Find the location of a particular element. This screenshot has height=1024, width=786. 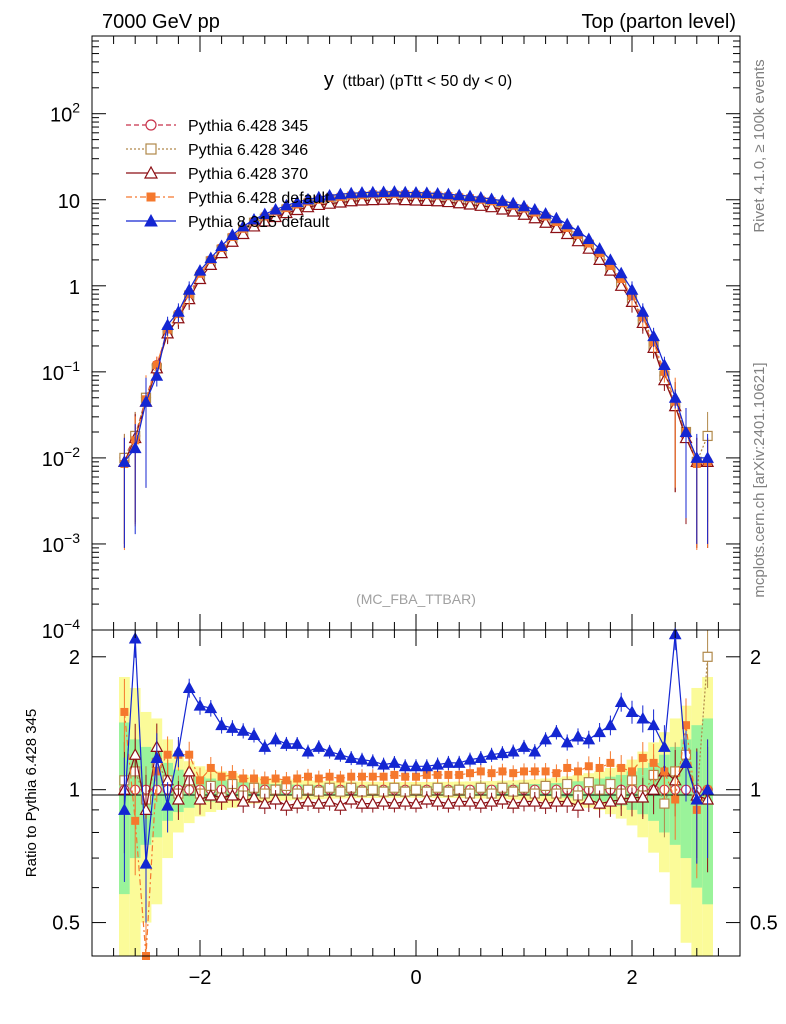

main-y-tick-label: 10 is located at coordinates (69, 202).